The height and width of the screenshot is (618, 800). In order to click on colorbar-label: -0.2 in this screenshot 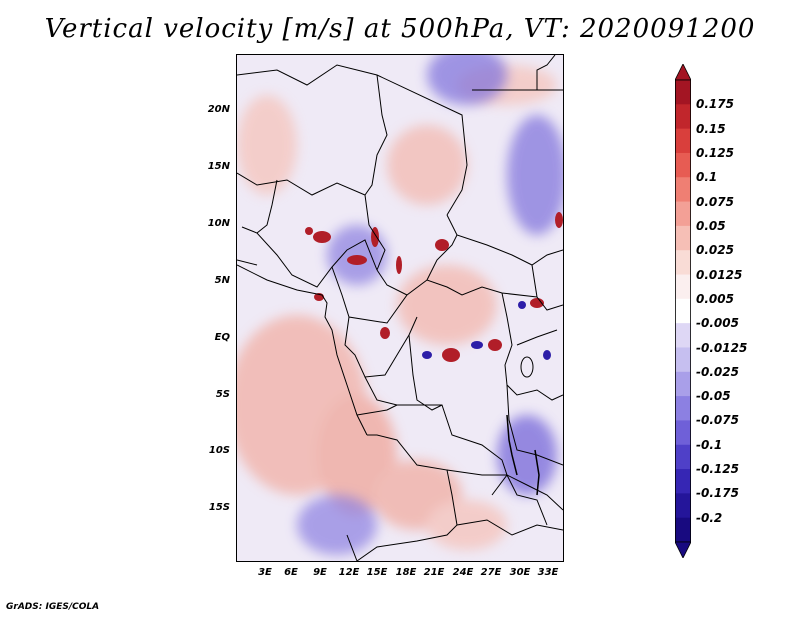, I will do `click(709, 517)`.